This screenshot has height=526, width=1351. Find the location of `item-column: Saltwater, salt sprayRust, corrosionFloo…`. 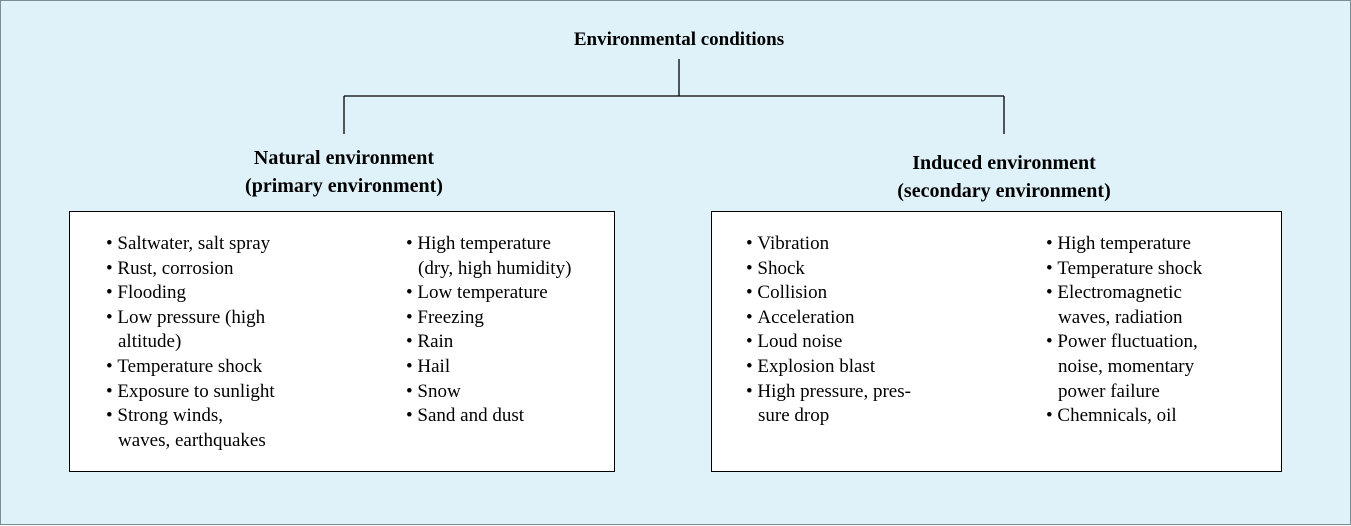

item-column: Saltwater, salt sprayRust, corrosionFloo… is located at coordinates (190, 342).